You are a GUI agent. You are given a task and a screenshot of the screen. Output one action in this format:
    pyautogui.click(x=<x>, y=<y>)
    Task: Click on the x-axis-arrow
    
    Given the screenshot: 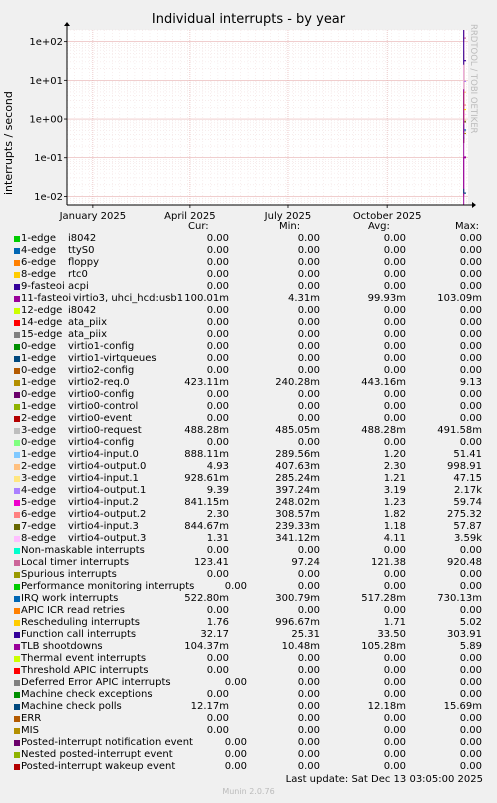 What is the action you would take?
    pyautogui.click(x=474, y=205)
    